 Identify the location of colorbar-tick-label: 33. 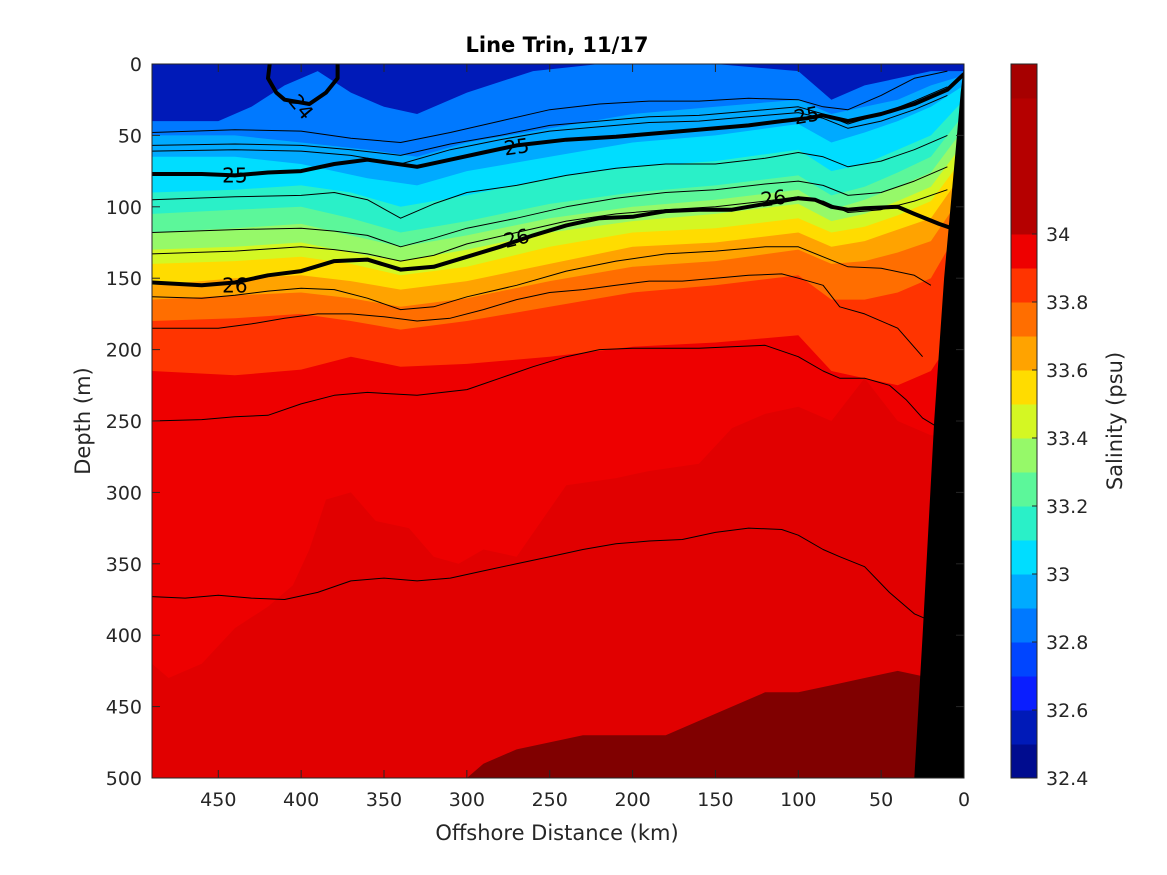
(1058, 575).